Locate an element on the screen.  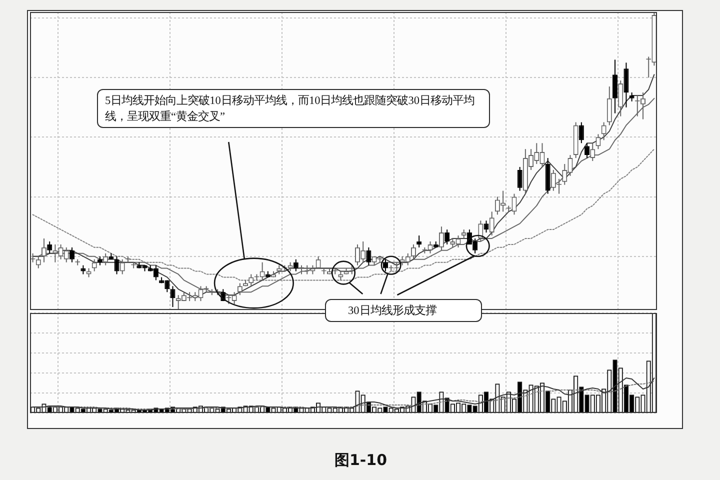
caption: 图1-10 is located at coordinates (361, 460).